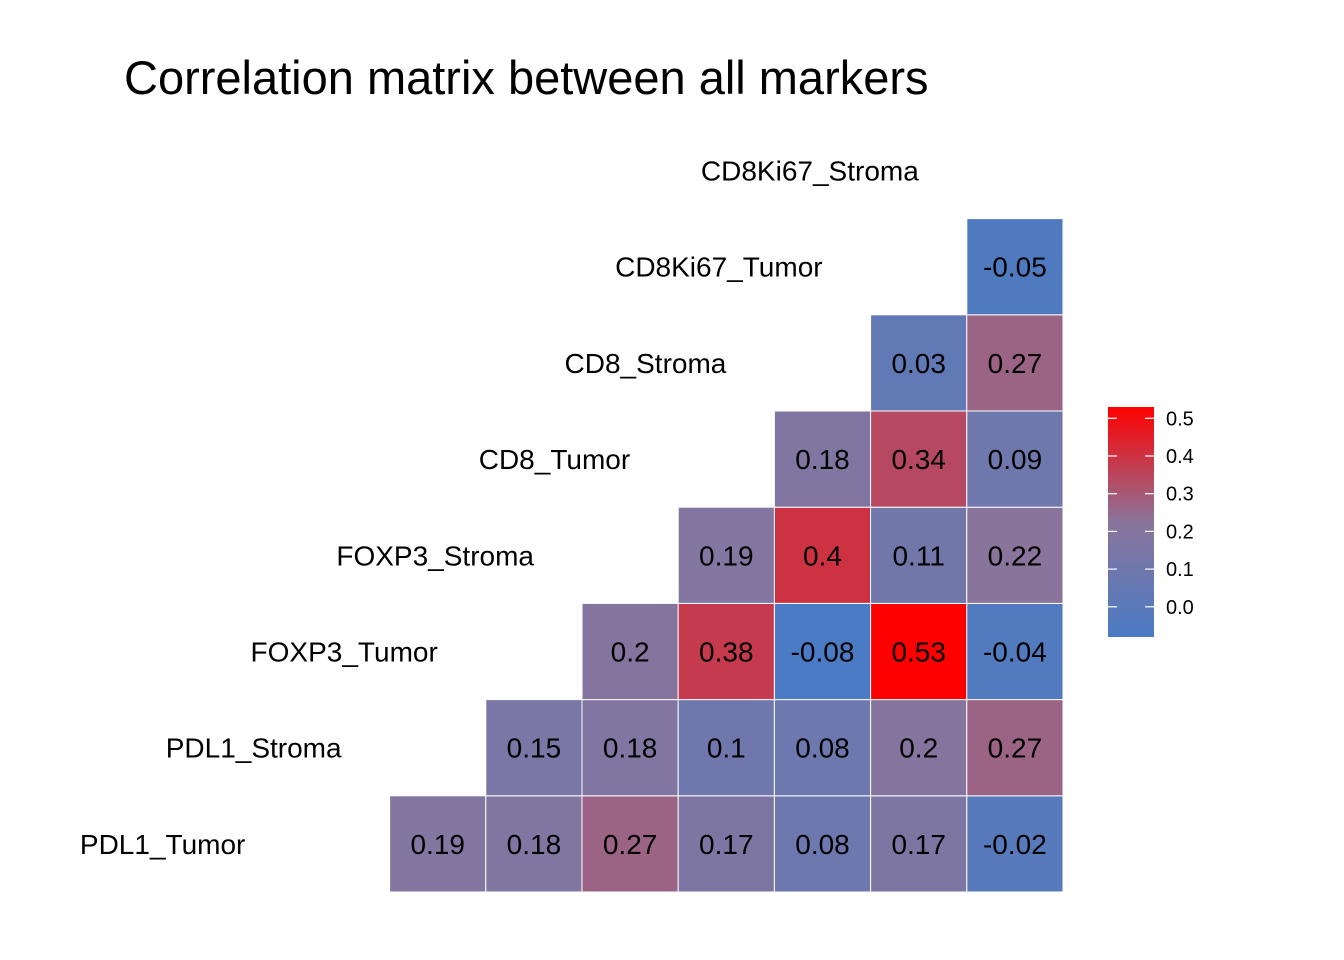  What do you see at coordinates (1180, 532) in the screenshot?
I see `legend-tick-label: 0.2` at bounding box center [1180, 532].